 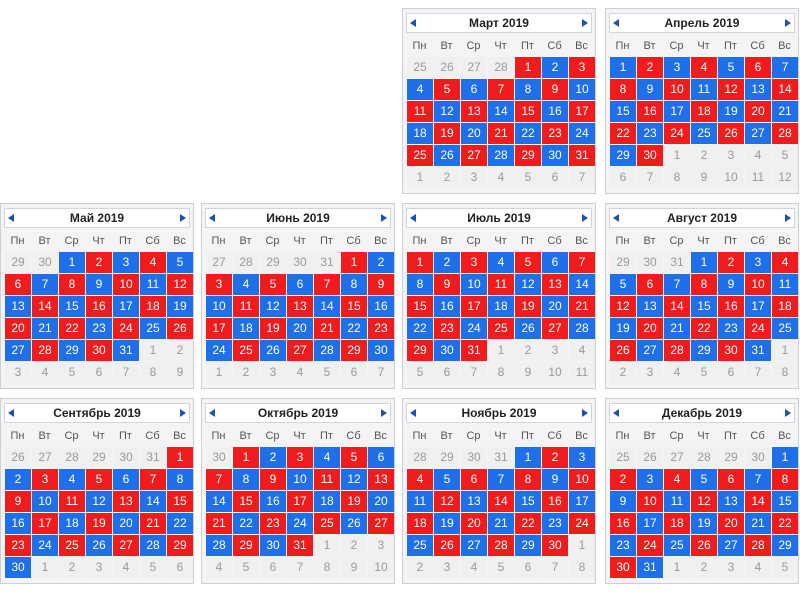 What do you see at coordinates (623, 133) in the screenshot?
I see `day-cell: 22` at bounding box center [623, 133].